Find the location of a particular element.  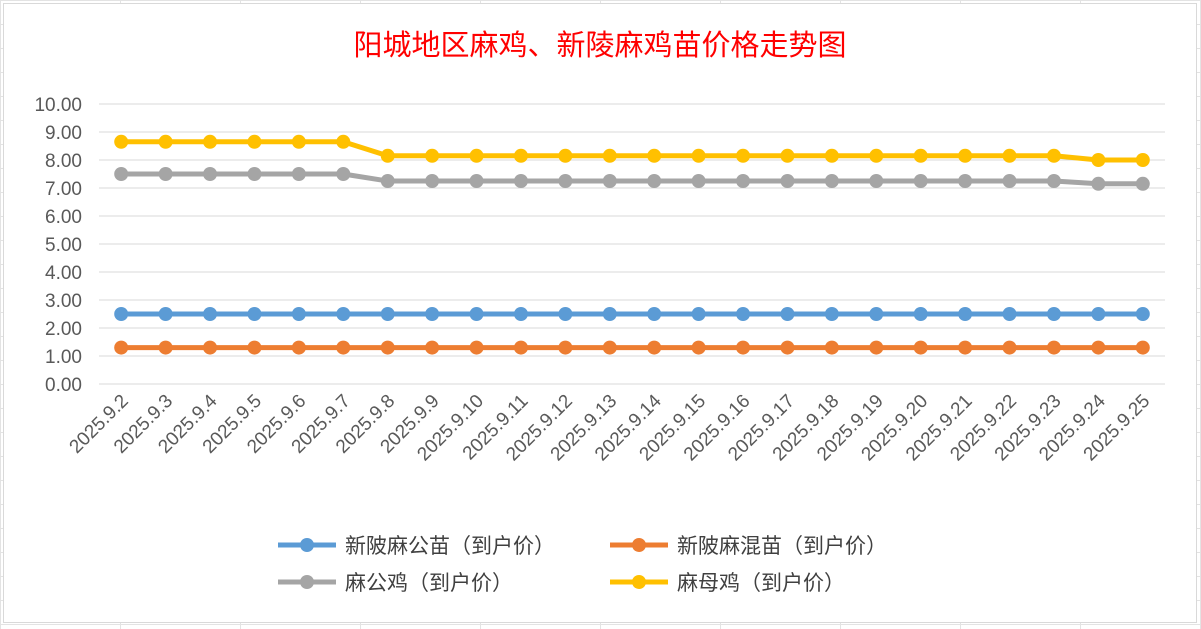

legend-item: 新陂麻混苗（到户价） is located at coordinates (748, 546).